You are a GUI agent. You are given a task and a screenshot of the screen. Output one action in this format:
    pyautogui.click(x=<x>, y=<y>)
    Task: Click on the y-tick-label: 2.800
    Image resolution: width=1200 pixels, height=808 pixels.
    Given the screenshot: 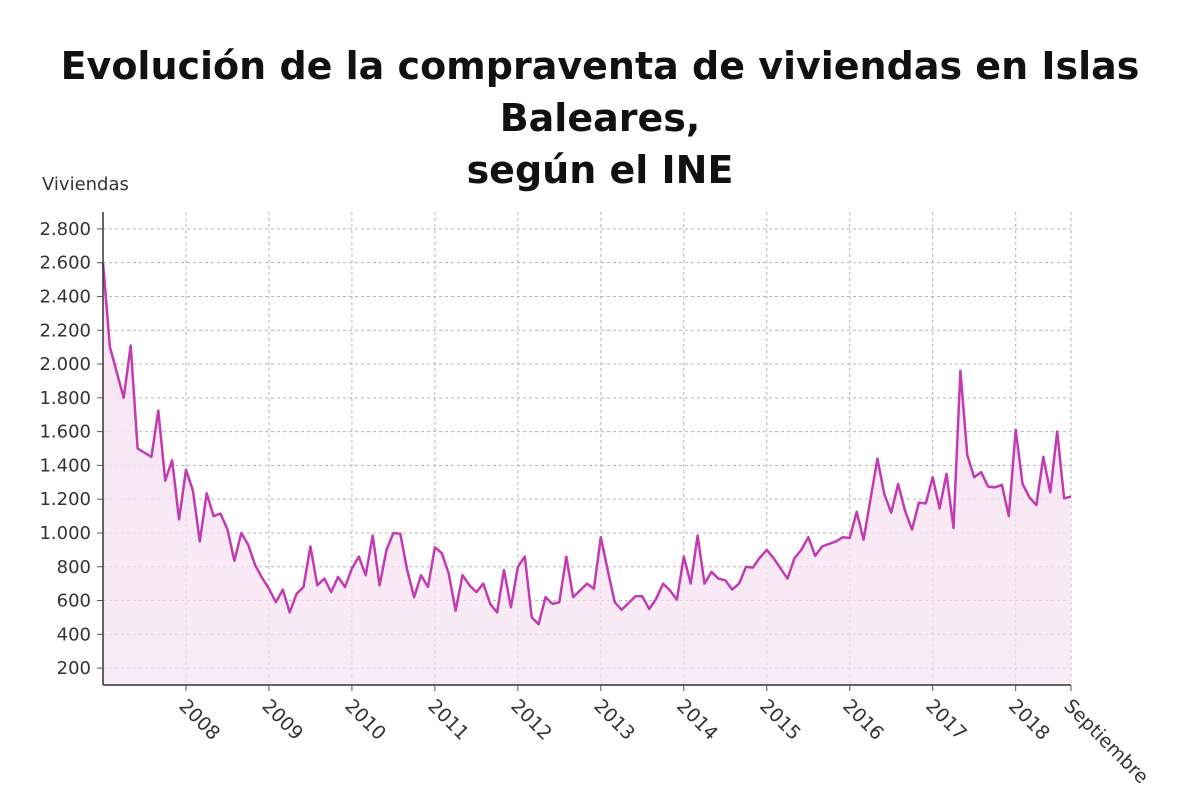 What is the action you would take?
    pyautogui.click(x=65, y=229)
    